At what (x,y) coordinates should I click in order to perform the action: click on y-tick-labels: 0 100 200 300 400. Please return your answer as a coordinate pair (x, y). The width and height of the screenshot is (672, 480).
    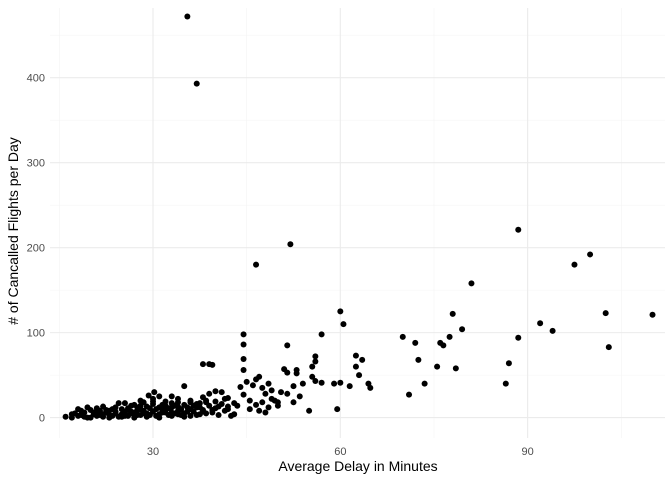
    Looking at the image, I should click on (36, 249).